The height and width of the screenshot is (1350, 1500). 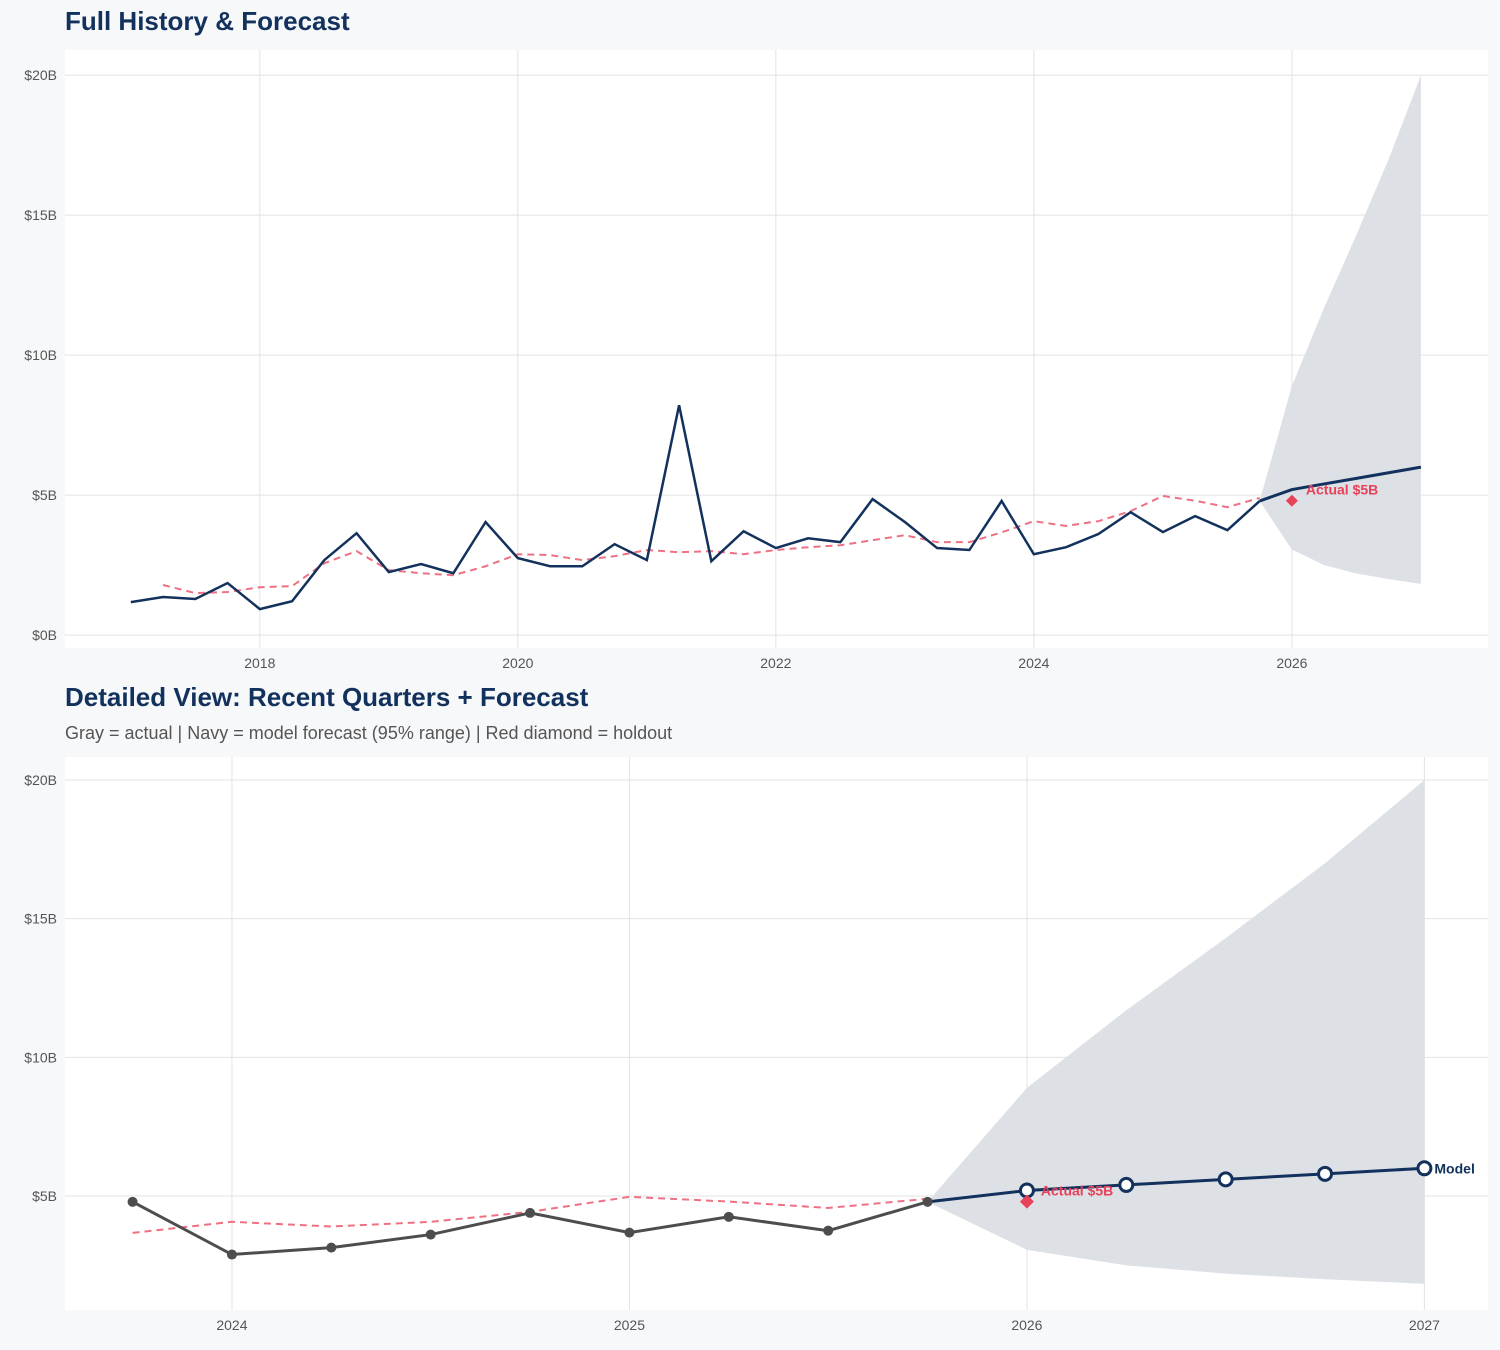 I want to click on x-tick-label: 2020, so click(x=517, y=663).